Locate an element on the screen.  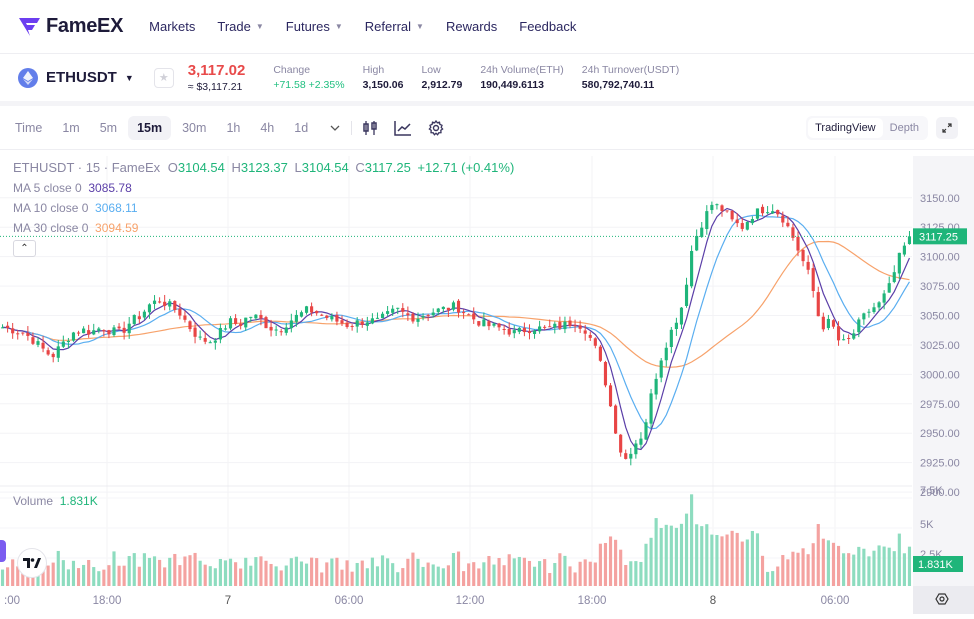
ma30-legend: MA 30 close 0 3094.59 is located at coordinates (76, 228).